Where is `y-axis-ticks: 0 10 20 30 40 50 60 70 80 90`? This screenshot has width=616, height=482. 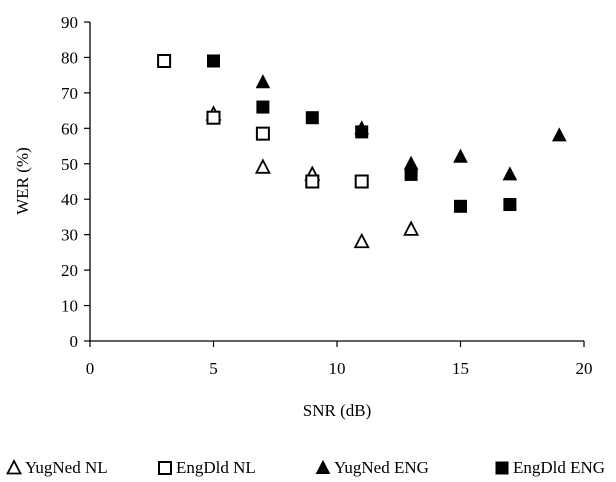 y-axis-ticks: 0 10 20 30 40 50 60 70 80 90 is located at coordinates (75, 182).